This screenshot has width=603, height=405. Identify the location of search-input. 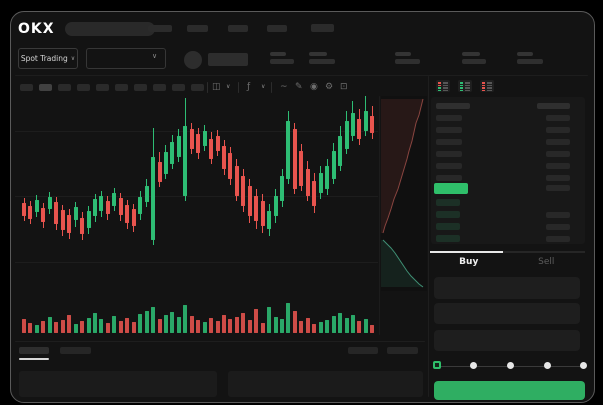
(110, 29).